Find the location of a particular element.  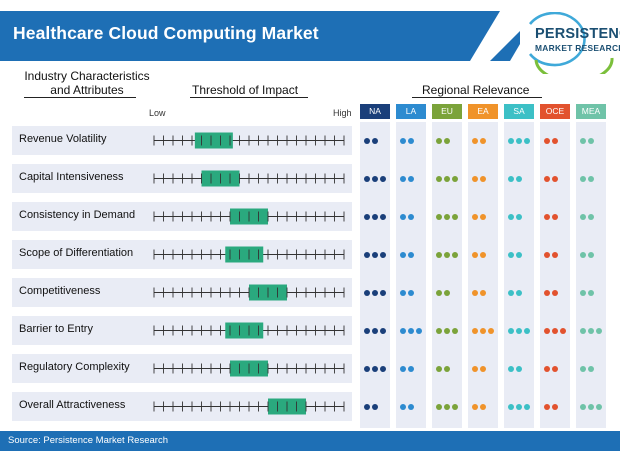

page-title: Healthcare Cloud Computing Market is located at coordinates (166, 33).